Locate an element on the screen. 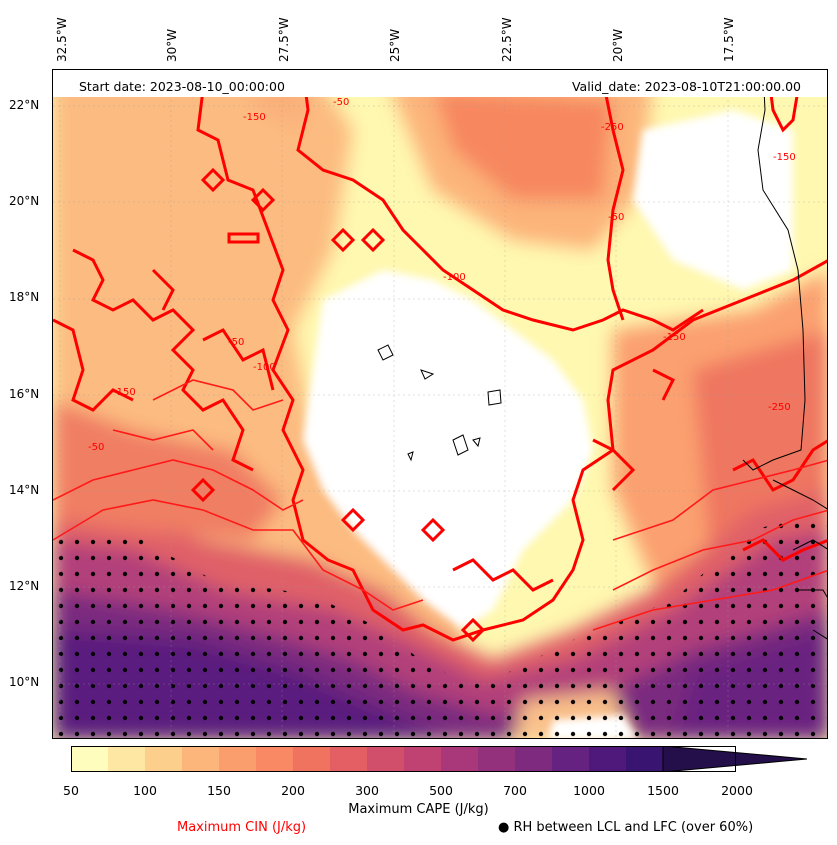 The width and height of the screenshot is (837, 845). colorbar-tick: 1000 is located at coordinates (589, 790).